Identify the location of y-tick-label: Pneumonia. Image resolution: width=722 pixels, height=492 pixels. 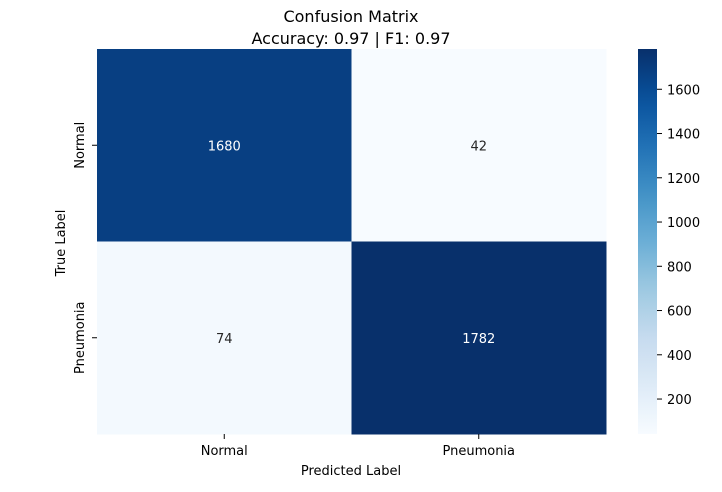
(80, 337).